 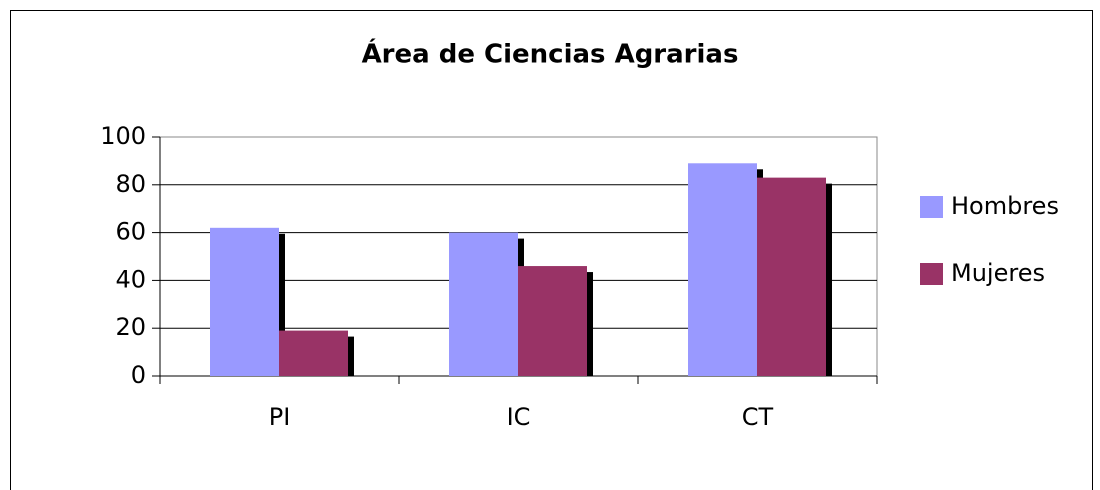 What do you see at coordinates (998, 273) in the screenshot?
I see `legend-label: Mujeres` at bounding box center [998, 273].